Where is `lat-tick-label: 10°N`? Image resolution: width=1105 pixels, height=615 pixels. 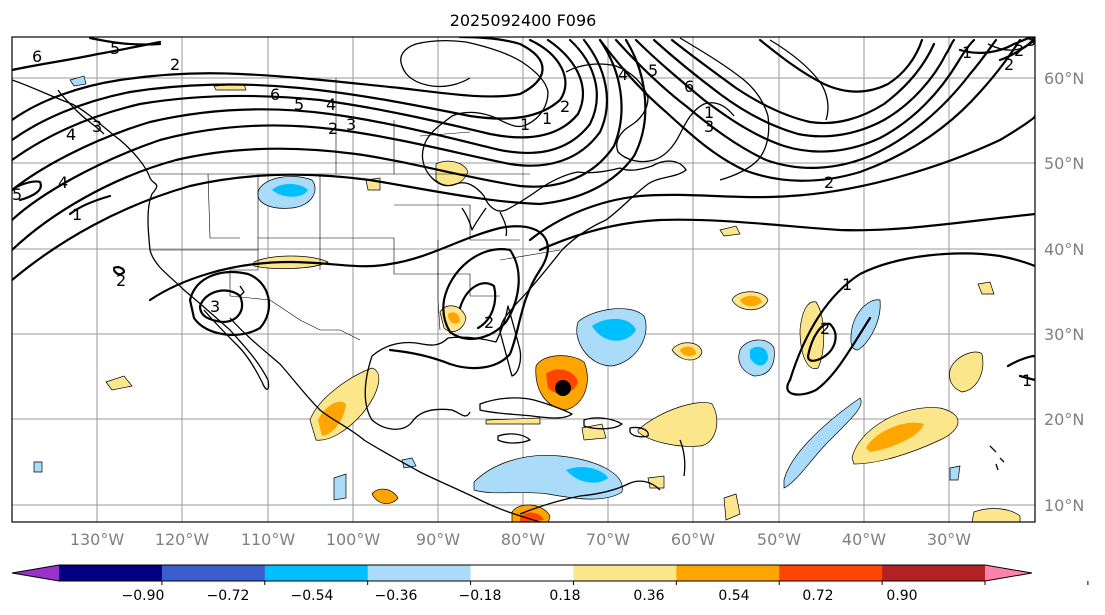
lat-tick-label: 10°N is located at coordinates (1064, 505).